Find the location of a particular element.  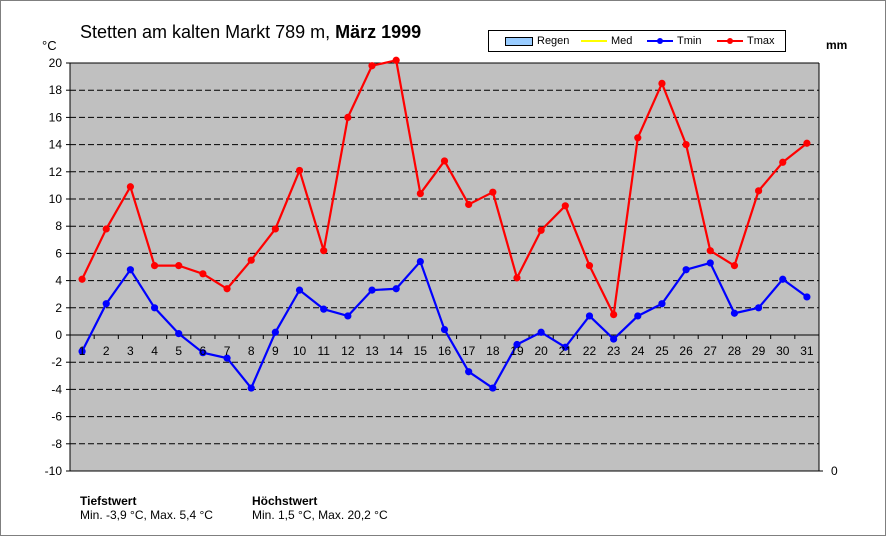

legend-item-regen: Regen is located at coordinates (537, 41).